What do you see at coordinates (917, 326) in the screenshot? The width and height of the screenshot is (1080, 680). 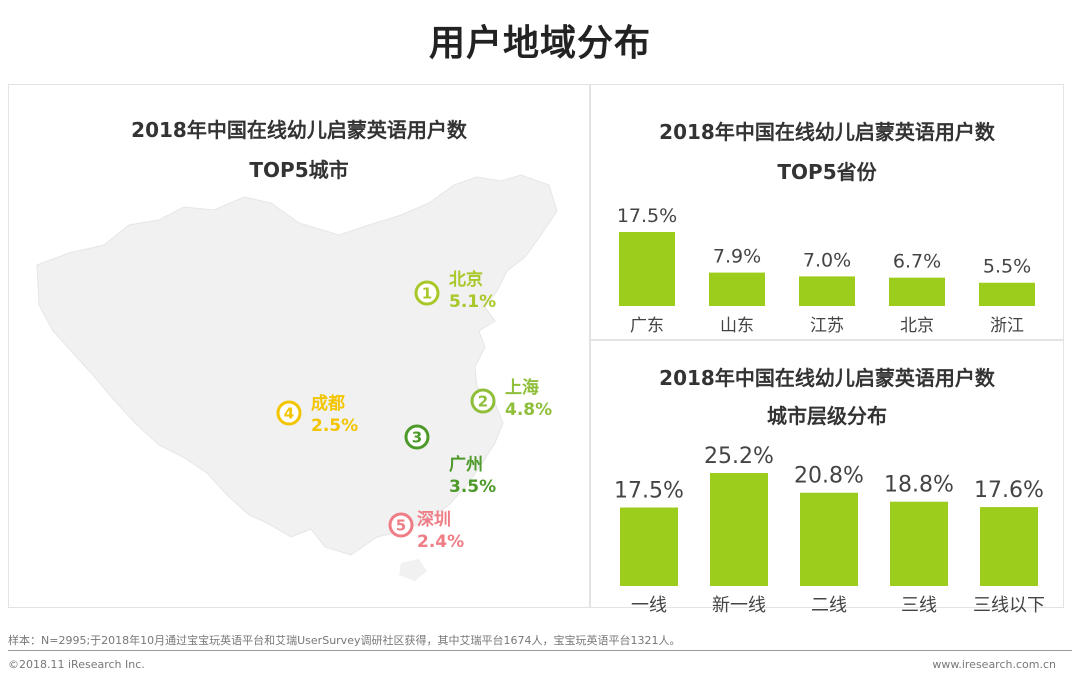 I see `bar-category-label: 北京` at bounding box center [917, 326].